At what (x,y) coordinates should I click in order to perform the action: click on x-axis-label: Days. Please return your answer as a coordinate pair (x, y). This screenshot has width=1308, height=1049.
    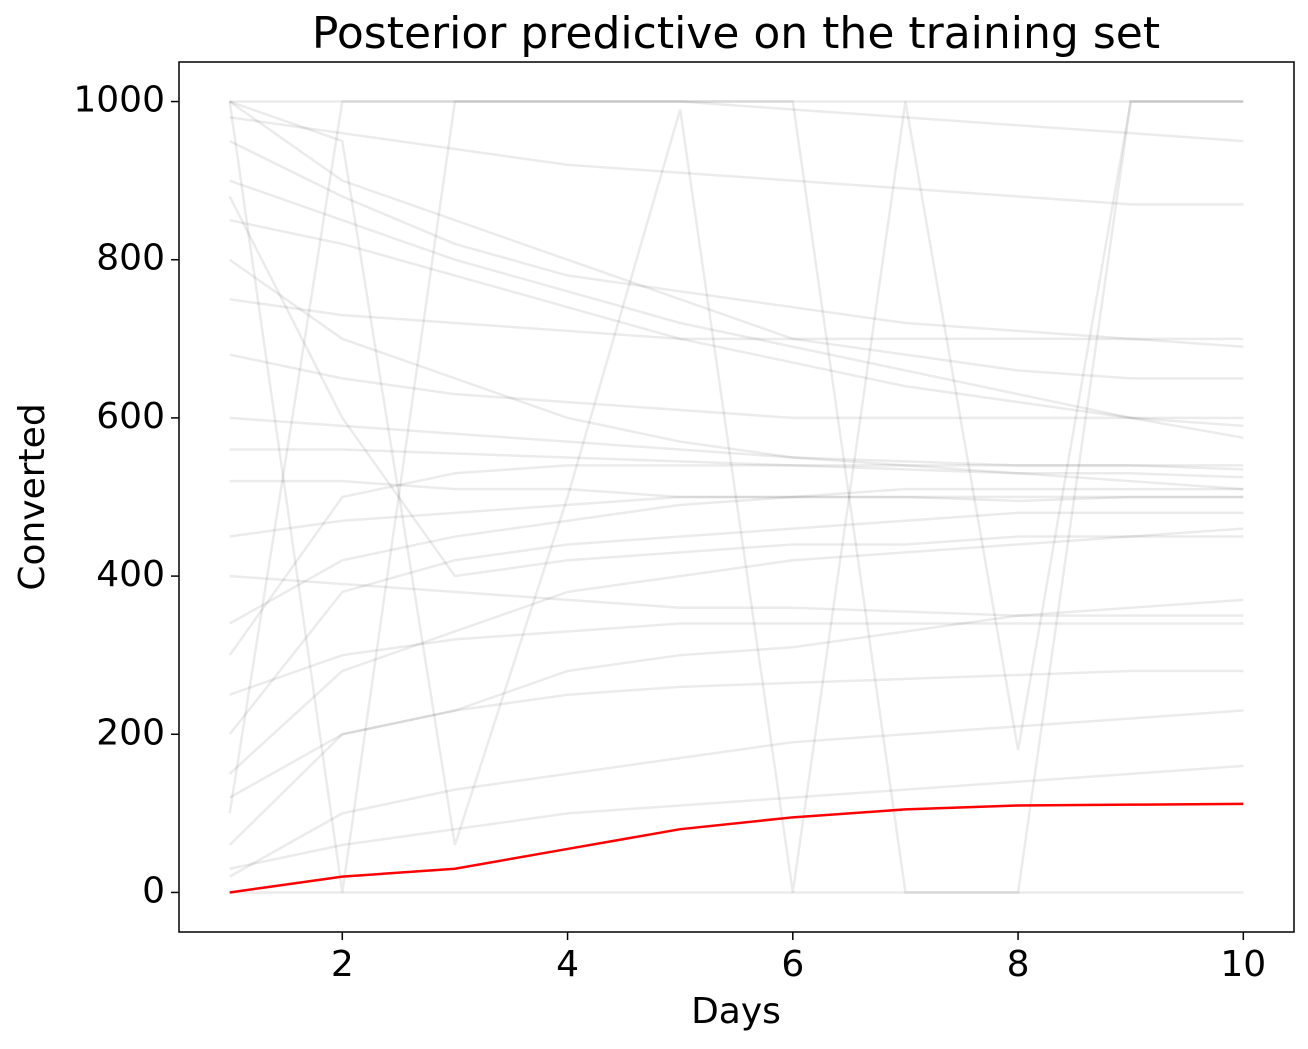
    Looking at the image, I should click on (736, 1011).